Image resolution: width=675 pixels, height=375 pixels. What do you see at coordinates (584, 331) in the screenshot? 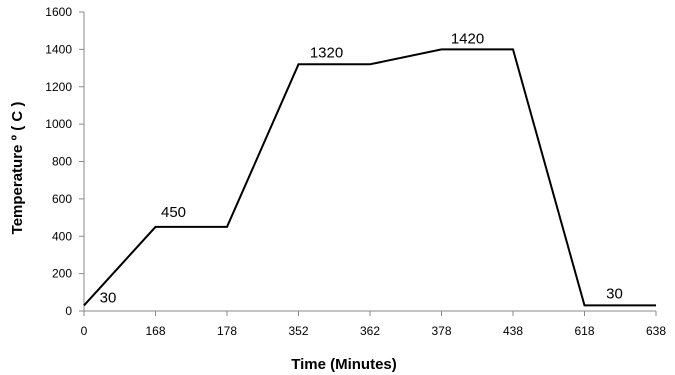
I see `x-tick-label: 618` at bounding box center [584, 331].